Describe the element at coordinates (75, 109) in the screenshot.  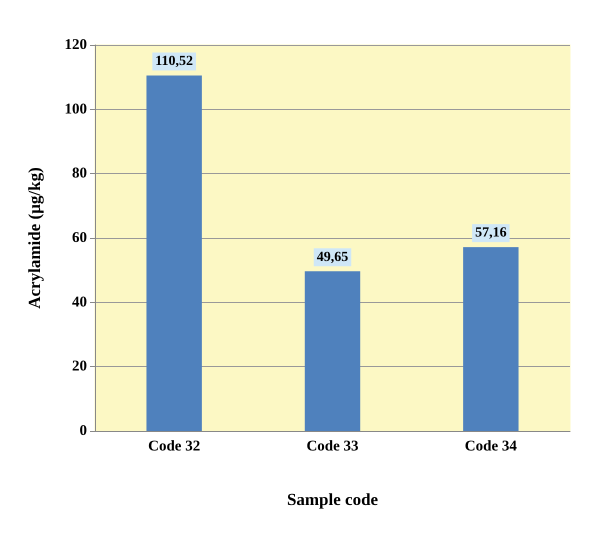
I see `y-tick-label: 100` at that location.